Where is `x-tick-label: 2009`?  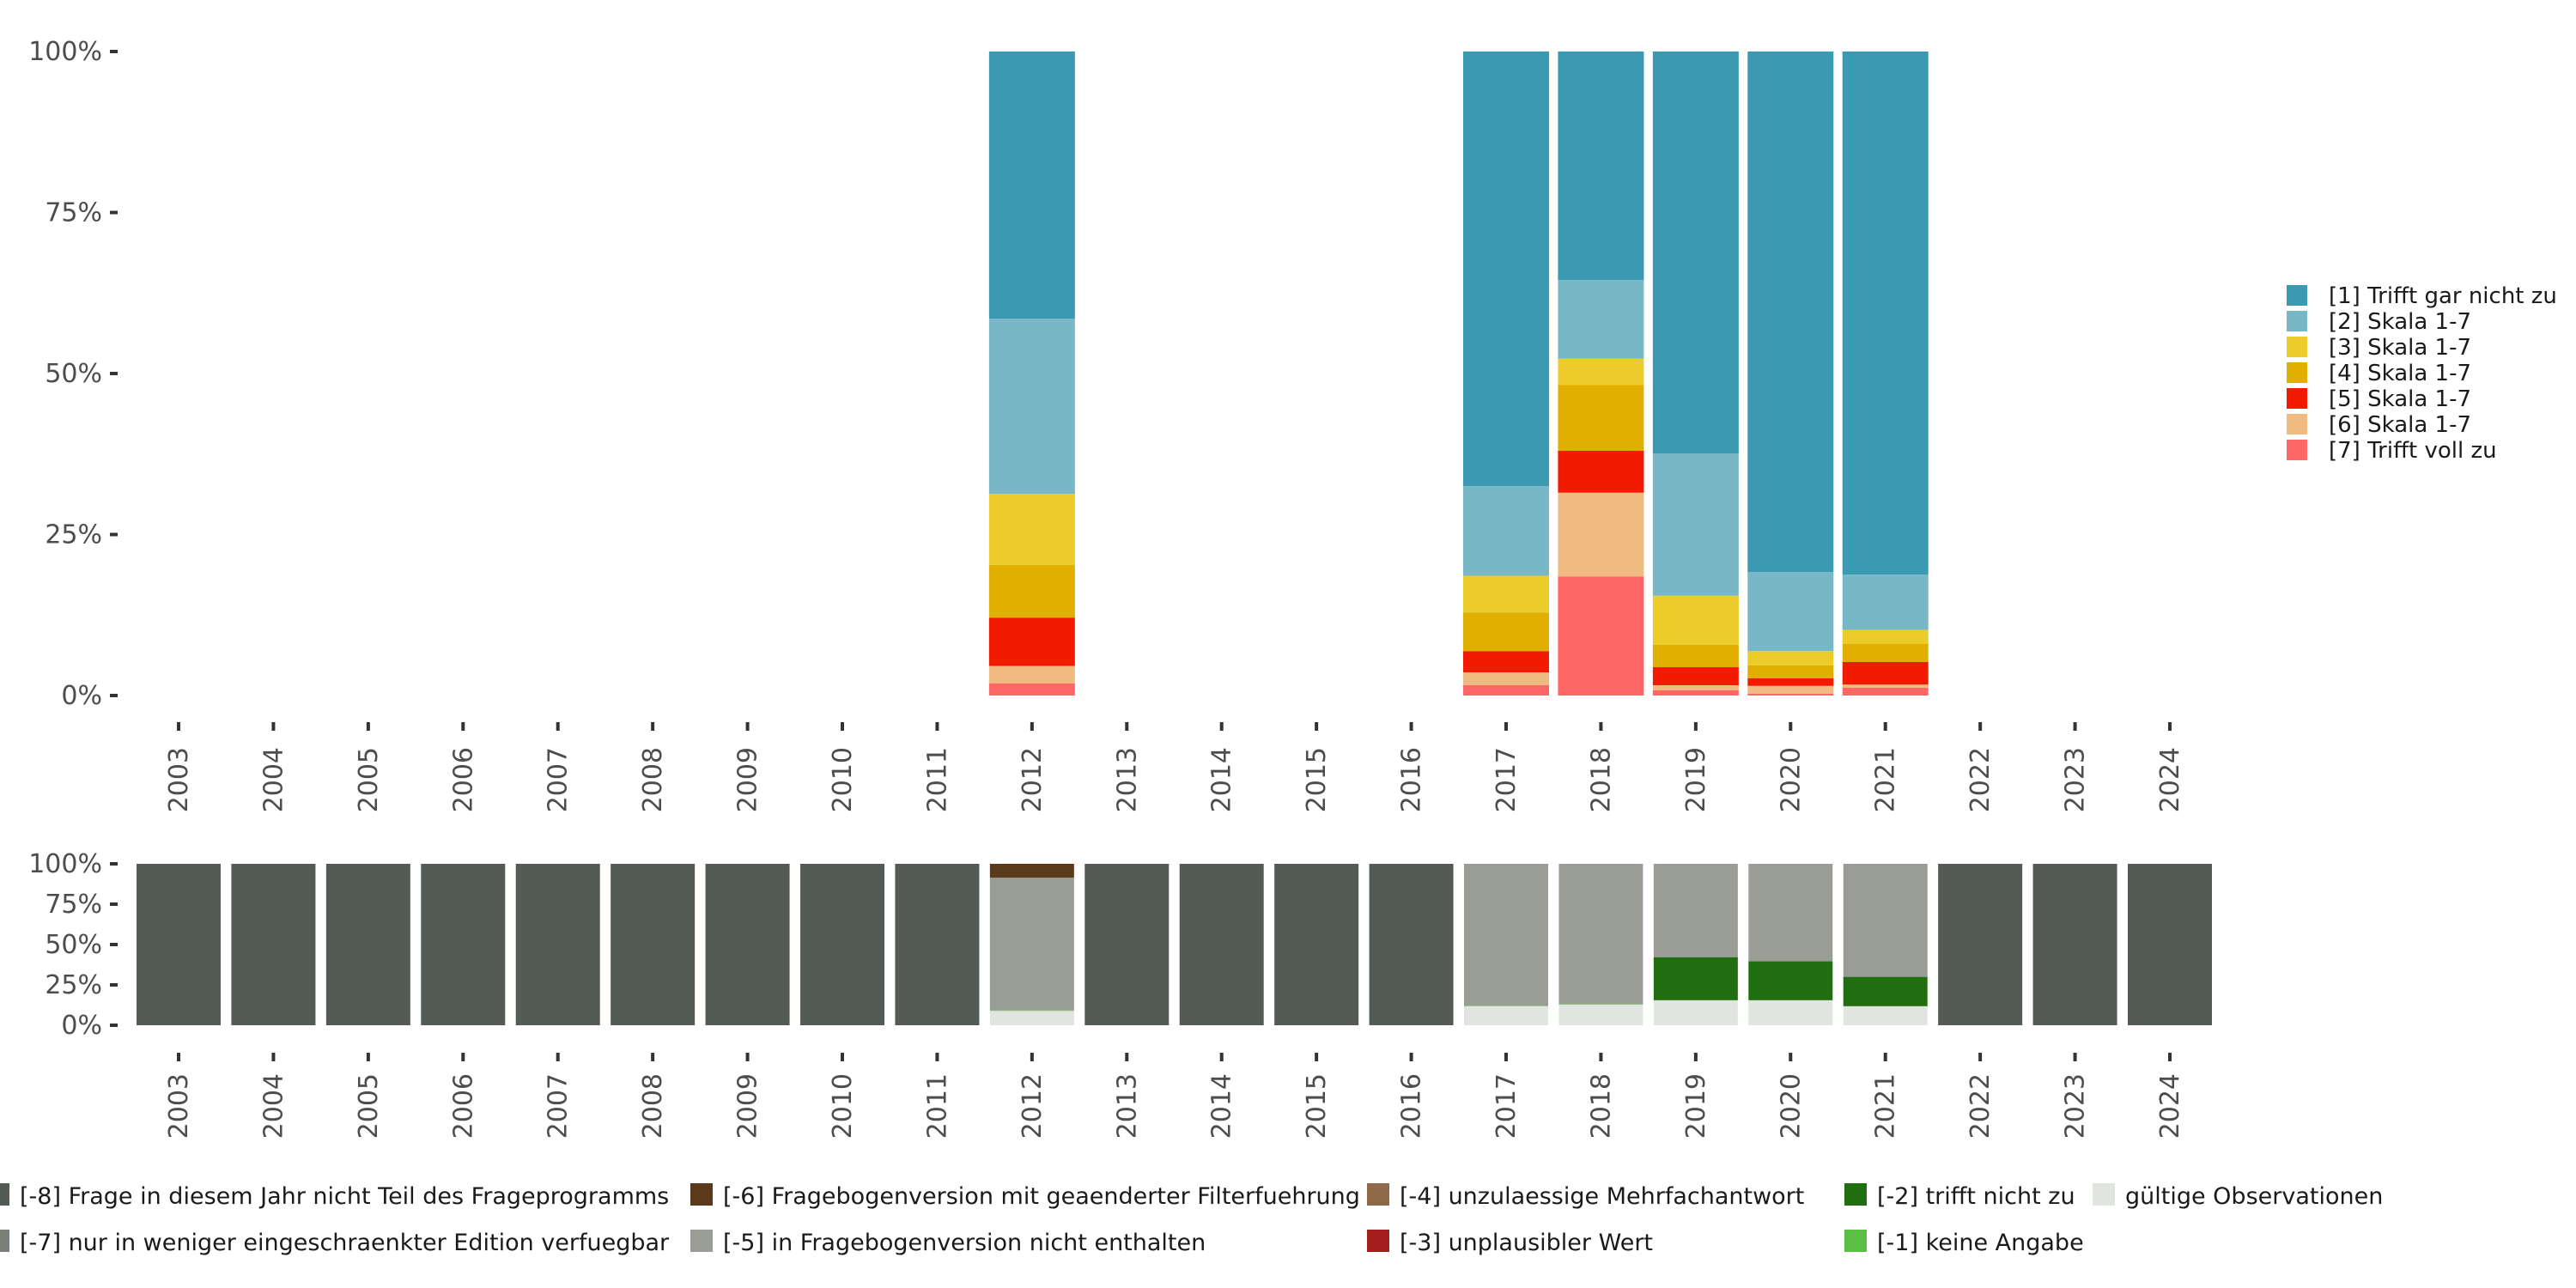
x-tick-label: 2009 is located at coordinates (748, 779).